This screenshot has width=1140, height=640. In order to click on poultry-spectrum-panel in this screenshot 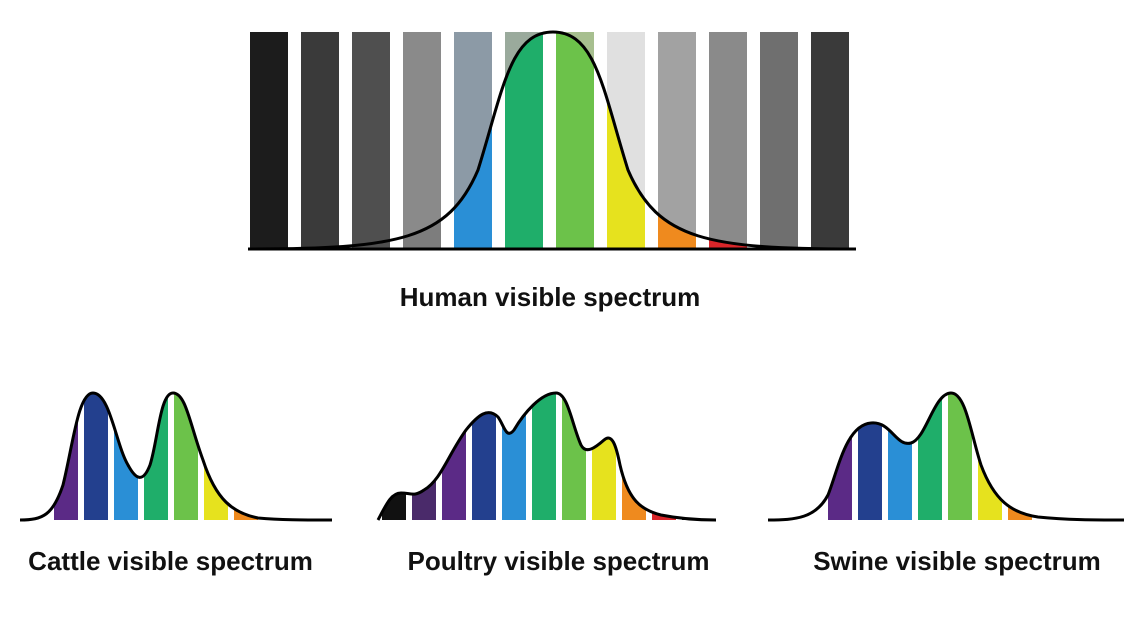, I will do `click(548, 457)`.